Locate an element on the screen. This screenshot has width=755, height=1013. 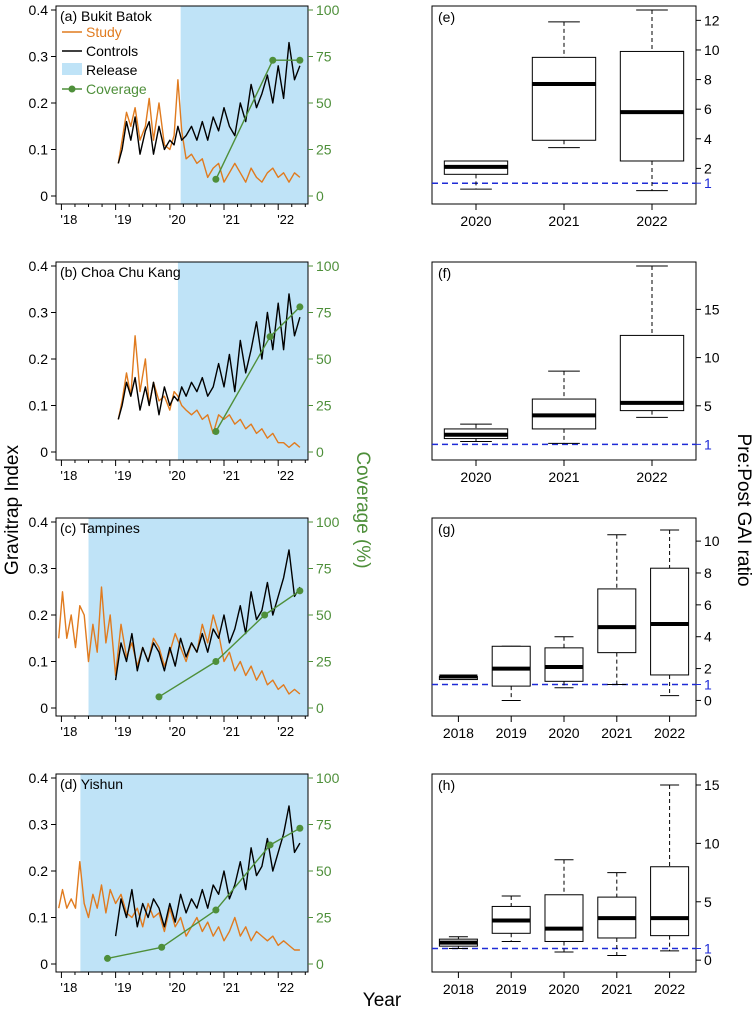
x-tick-label: 2018 is located at coordinates (458, 733).